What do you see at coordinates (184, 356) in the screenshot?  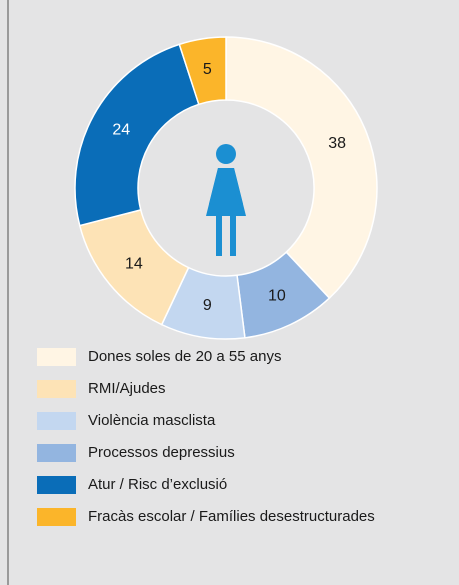 I see `legend-label: Dones soles de 20 a 55 anys` at bounding box center [184, 356].